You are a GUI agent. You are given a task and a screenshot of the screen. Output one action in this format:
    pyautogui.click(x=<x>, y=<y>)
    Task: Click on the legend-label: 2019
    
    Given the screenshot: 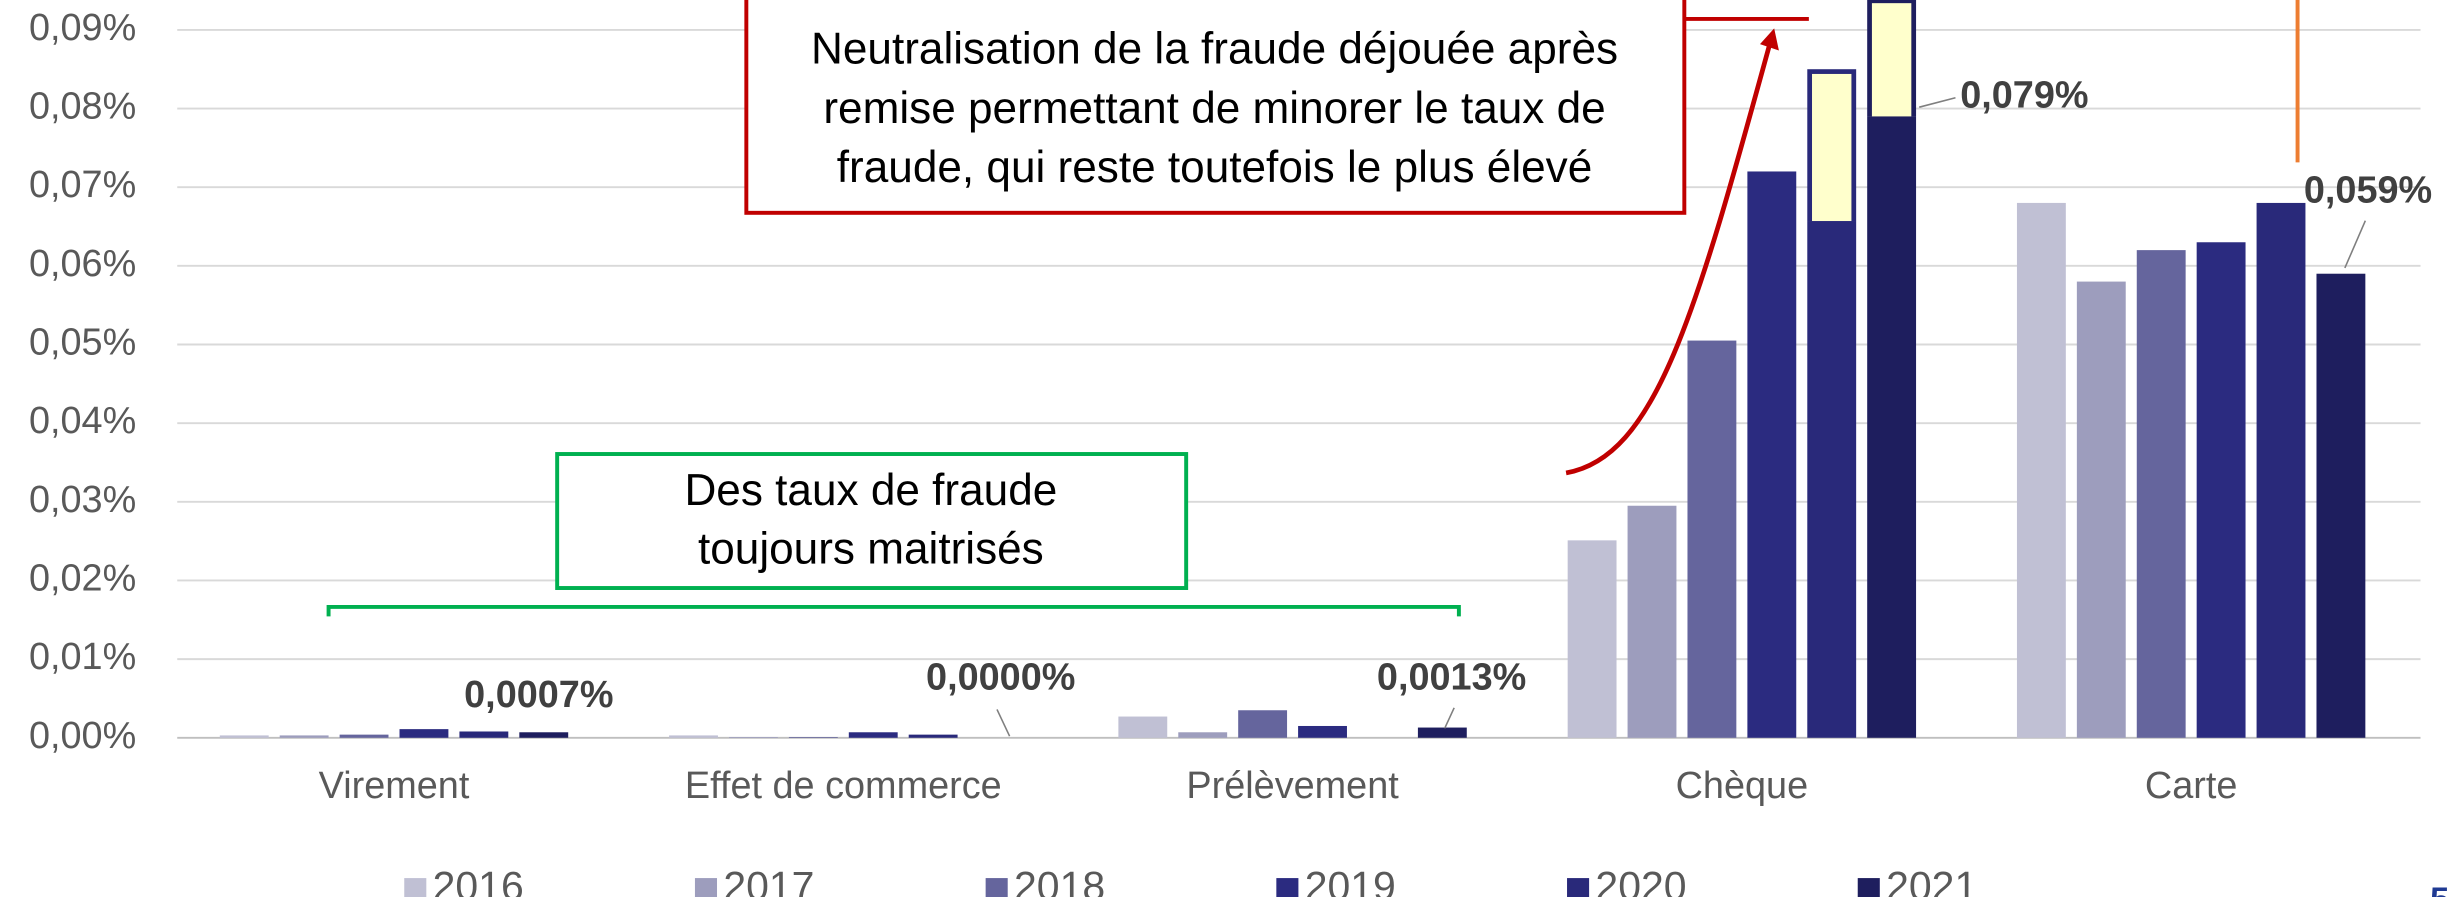 What is the action you would take?
    pyautogui.click(x=1350, y=880)
    